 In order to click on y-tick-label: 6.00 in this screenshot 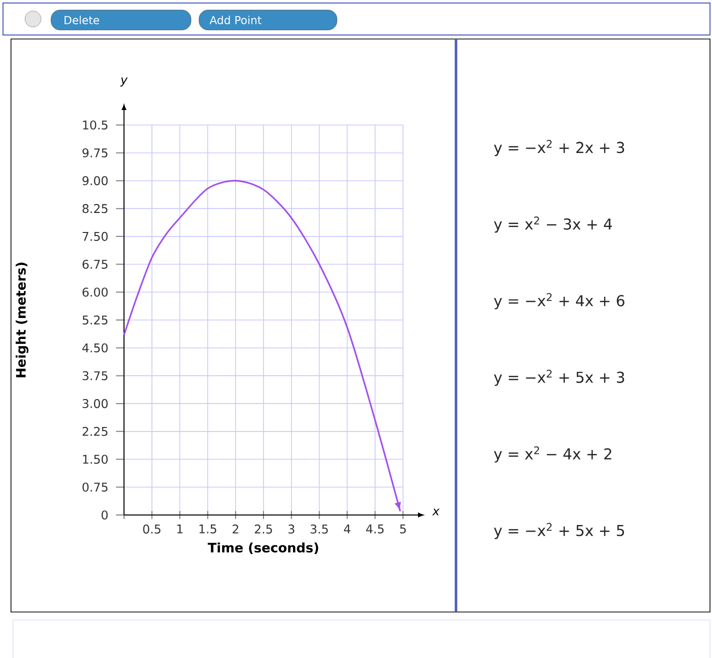, I will do `click(95, 292)`.